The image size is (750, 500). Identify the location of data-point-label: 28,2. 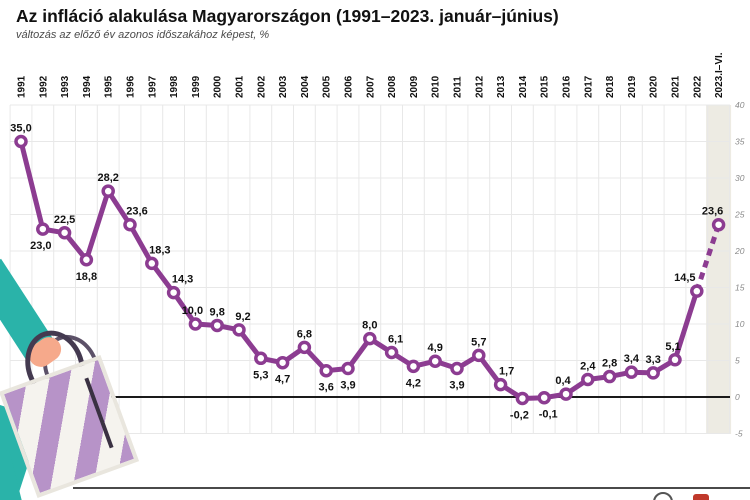
(107, 178).